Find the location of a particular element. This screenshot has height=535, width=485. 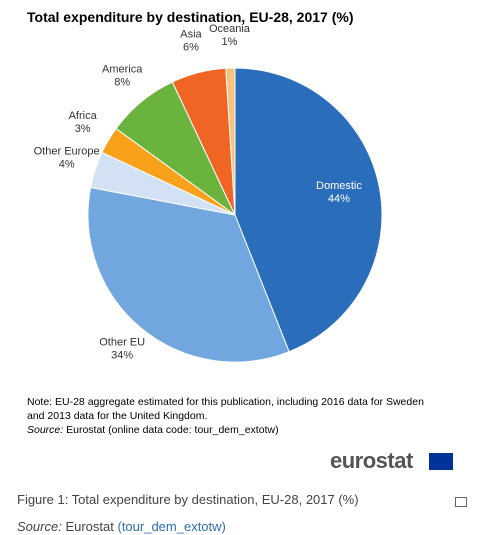

value-label: 34% is located at coordinates (122, 355).